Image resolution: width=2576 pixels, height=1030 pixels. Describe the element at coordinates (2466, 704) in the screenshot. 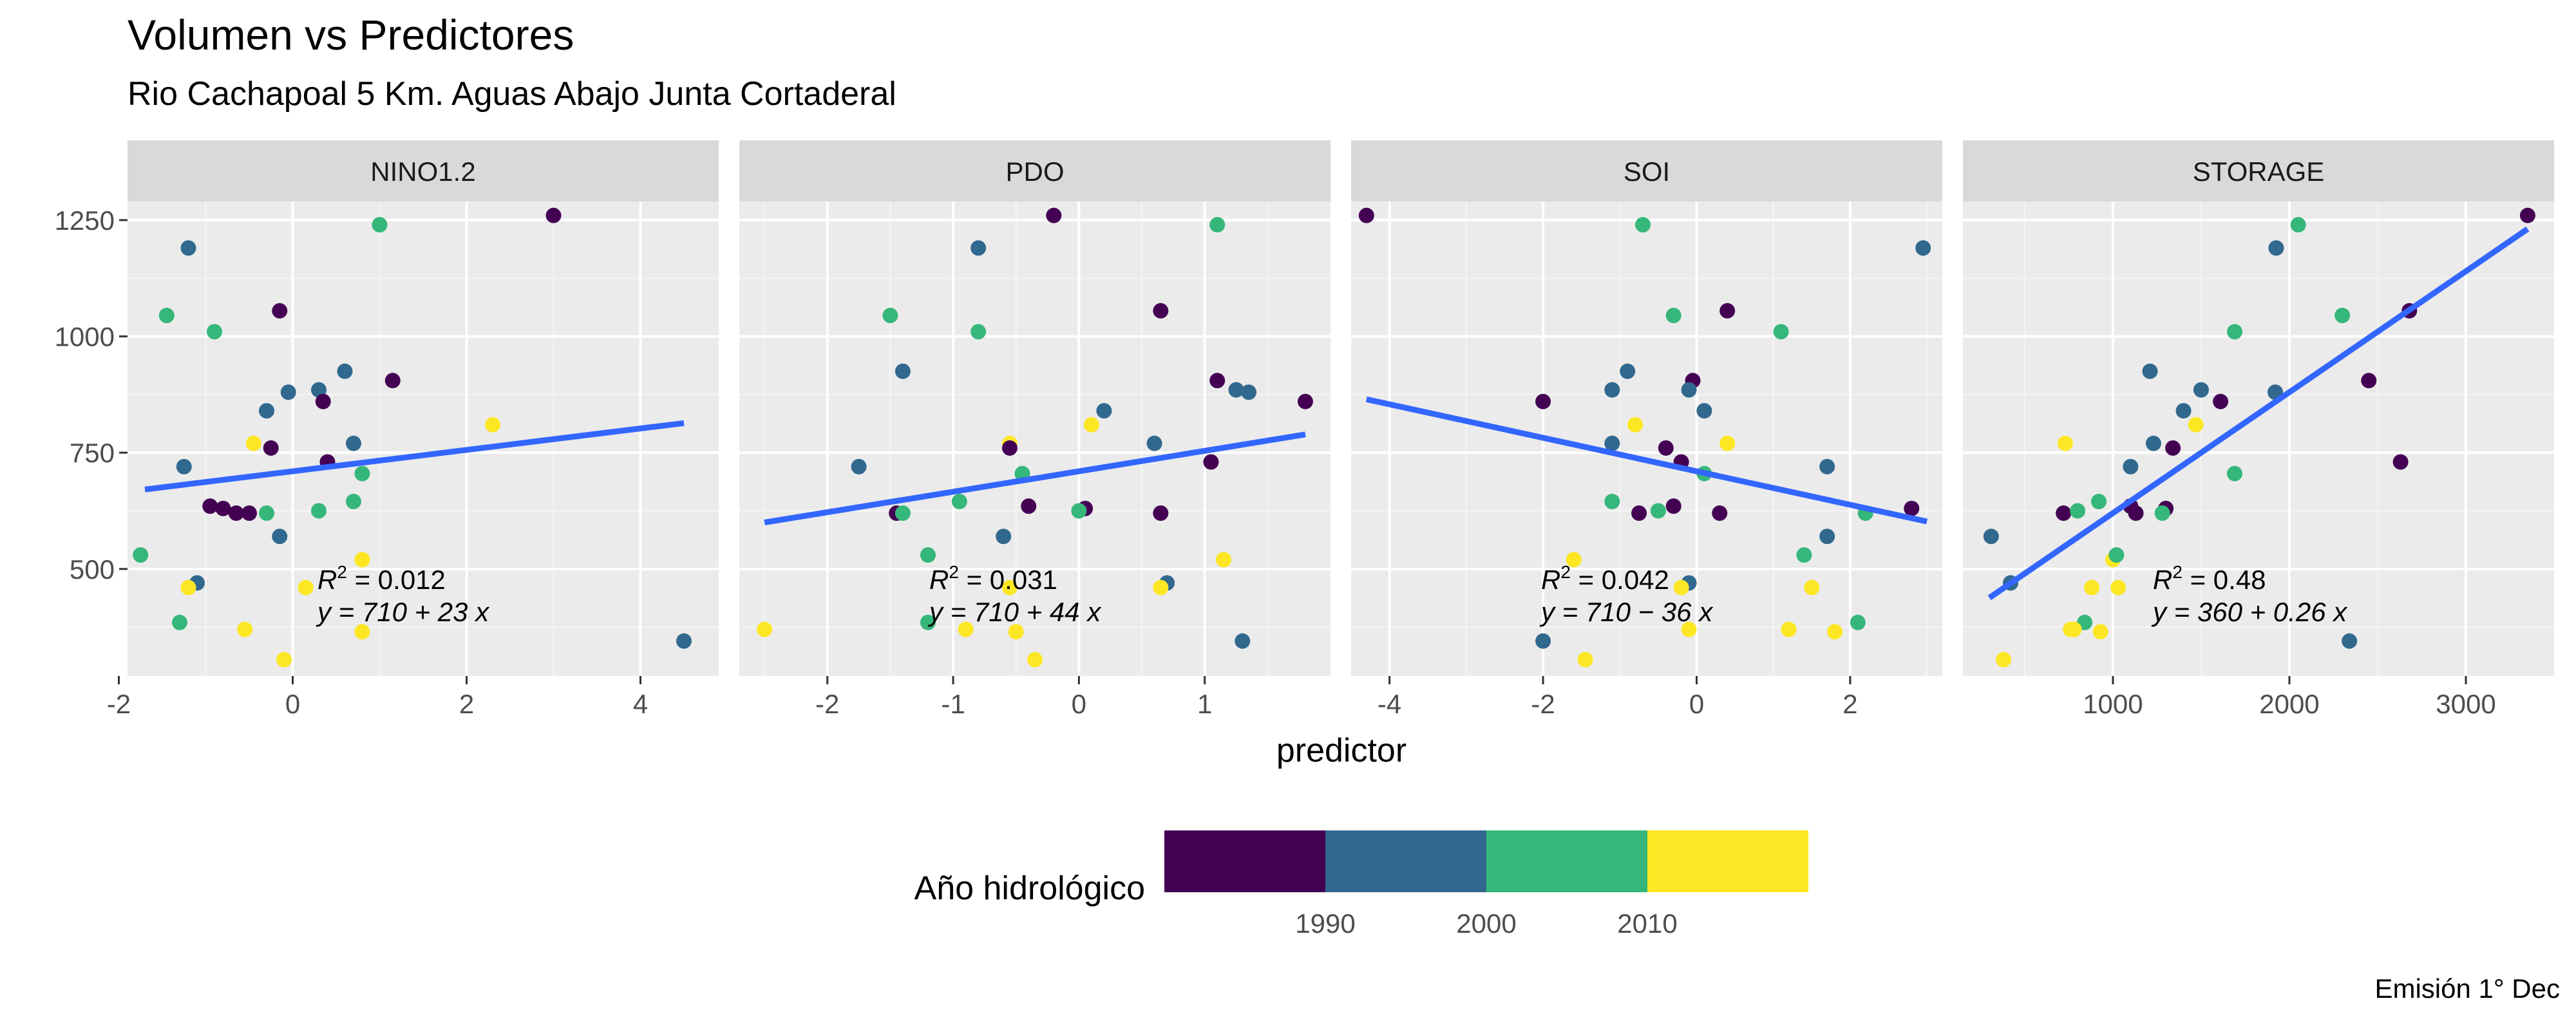

I see `x-tick-label: 3000` at that location.